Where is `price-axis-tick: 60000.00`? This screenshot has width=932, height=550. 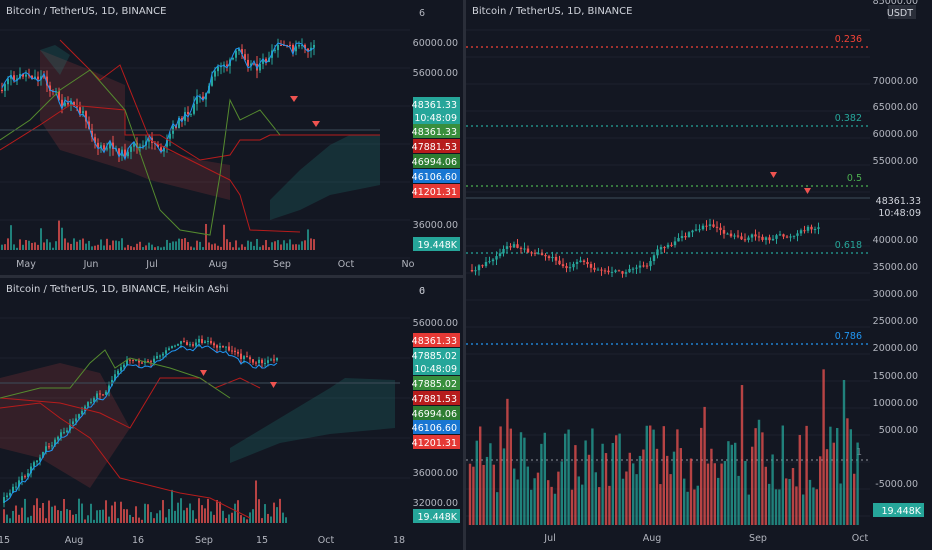 price-axis-tick: 60000.00 is located at coordinates (435, 43).